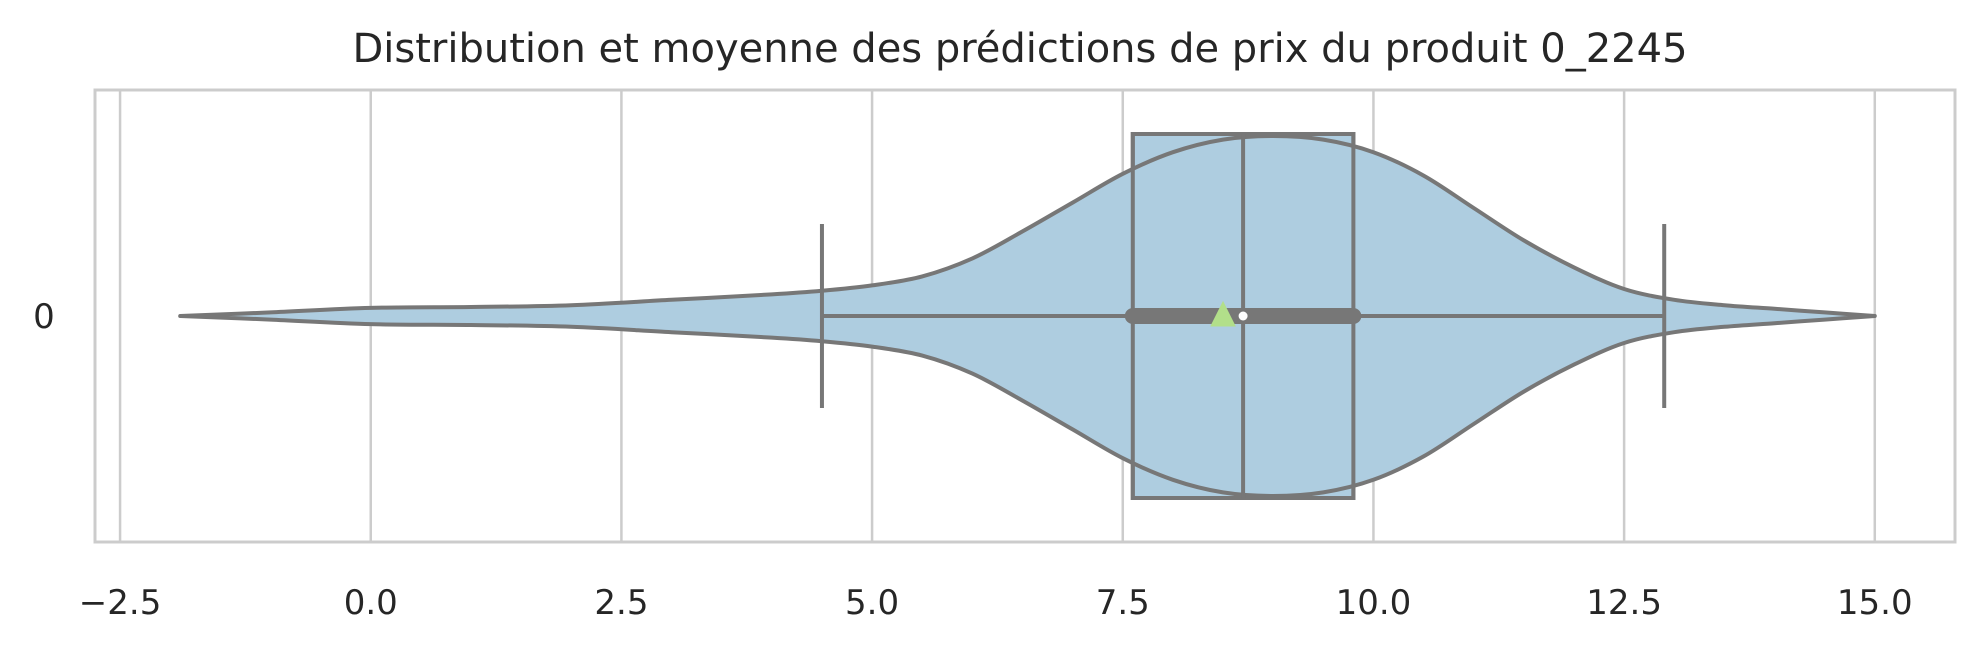  Describe the element at coordinates (371, 603) in the screenshot. I see `x-tick-label: 0.0` at that location.